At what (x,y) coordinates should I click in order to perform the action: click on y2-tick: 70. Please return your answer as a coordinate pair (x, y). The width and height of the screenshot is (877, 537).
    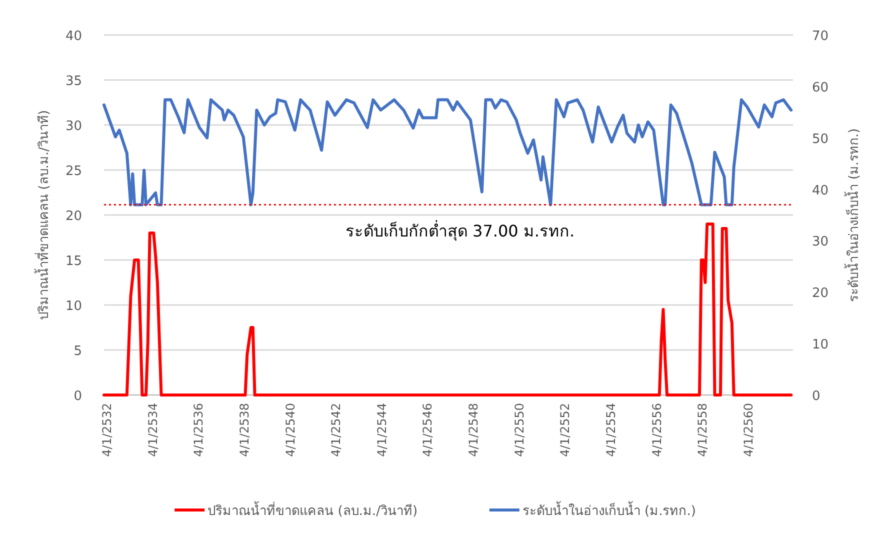
    Looking at the image, I should click on (820, 36).